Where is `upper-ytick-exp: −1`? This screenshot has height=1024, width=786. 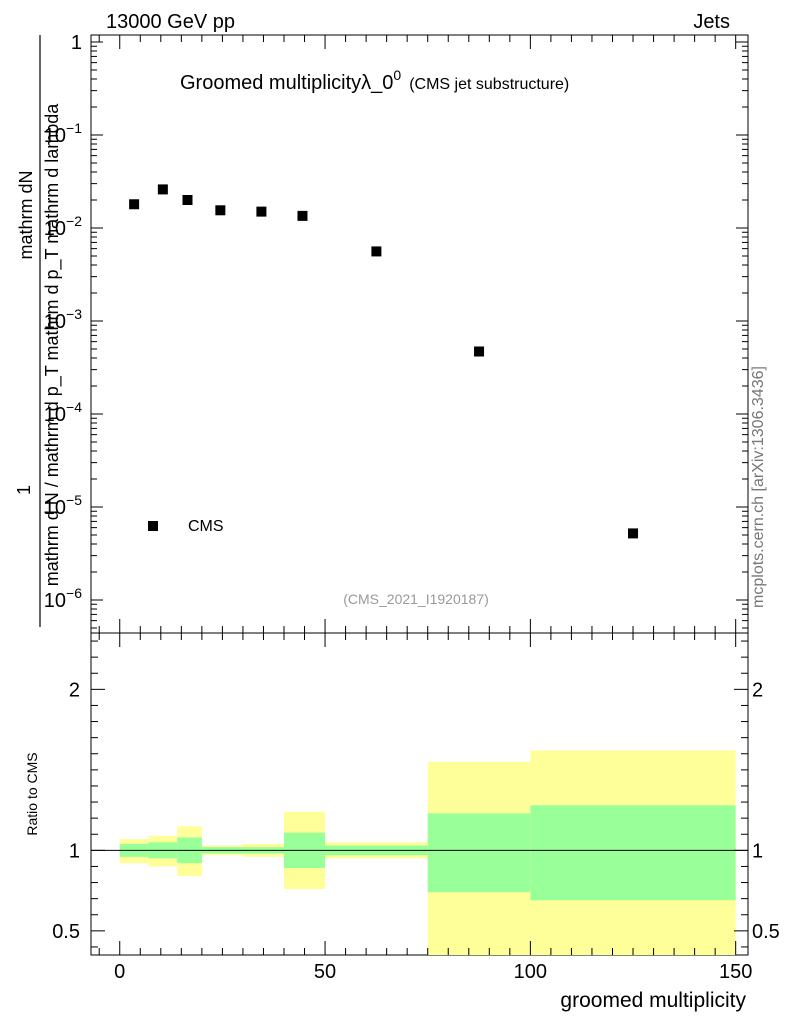
upper-ytick-exp: −1 is located at coordinates (74, 128).